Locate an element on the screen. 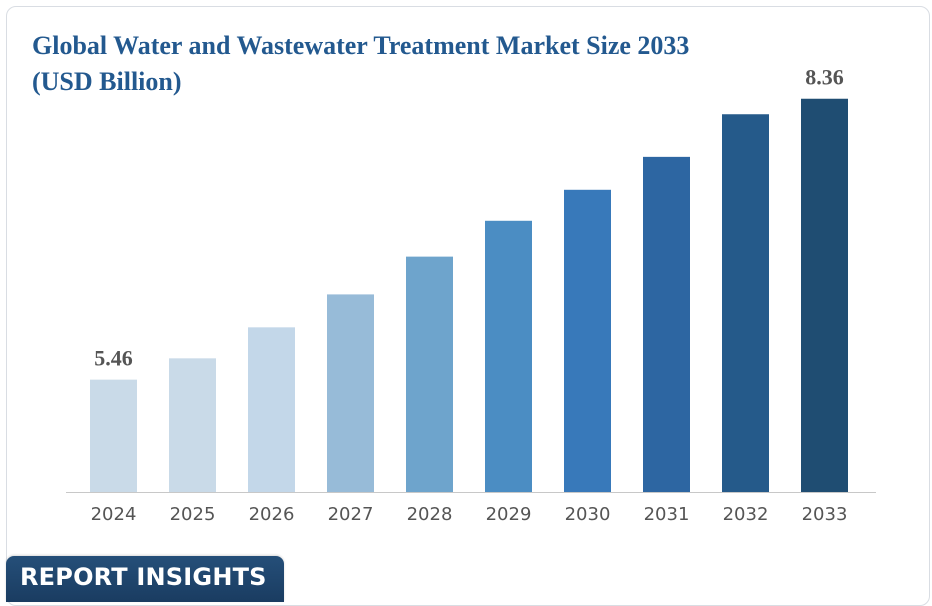 This screenshot has height=606, width=932. x-tick-label: 2030 is located at coordinates (588, 514).